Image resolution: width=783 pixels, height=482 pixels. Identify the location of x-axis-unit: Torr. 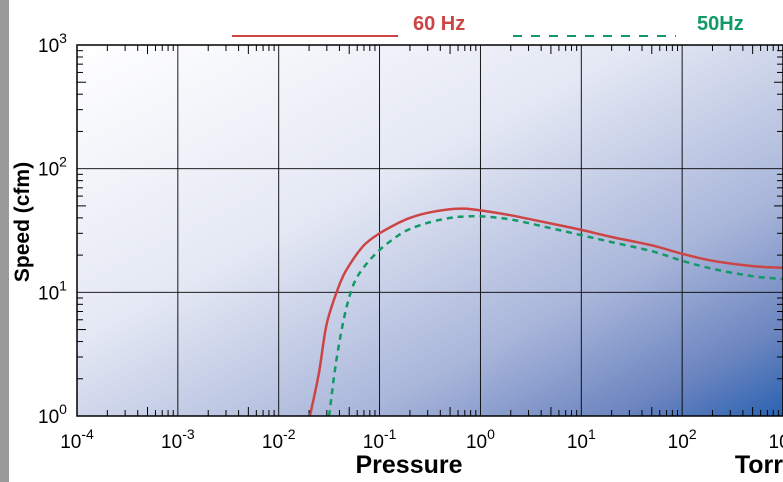
(759, 465).